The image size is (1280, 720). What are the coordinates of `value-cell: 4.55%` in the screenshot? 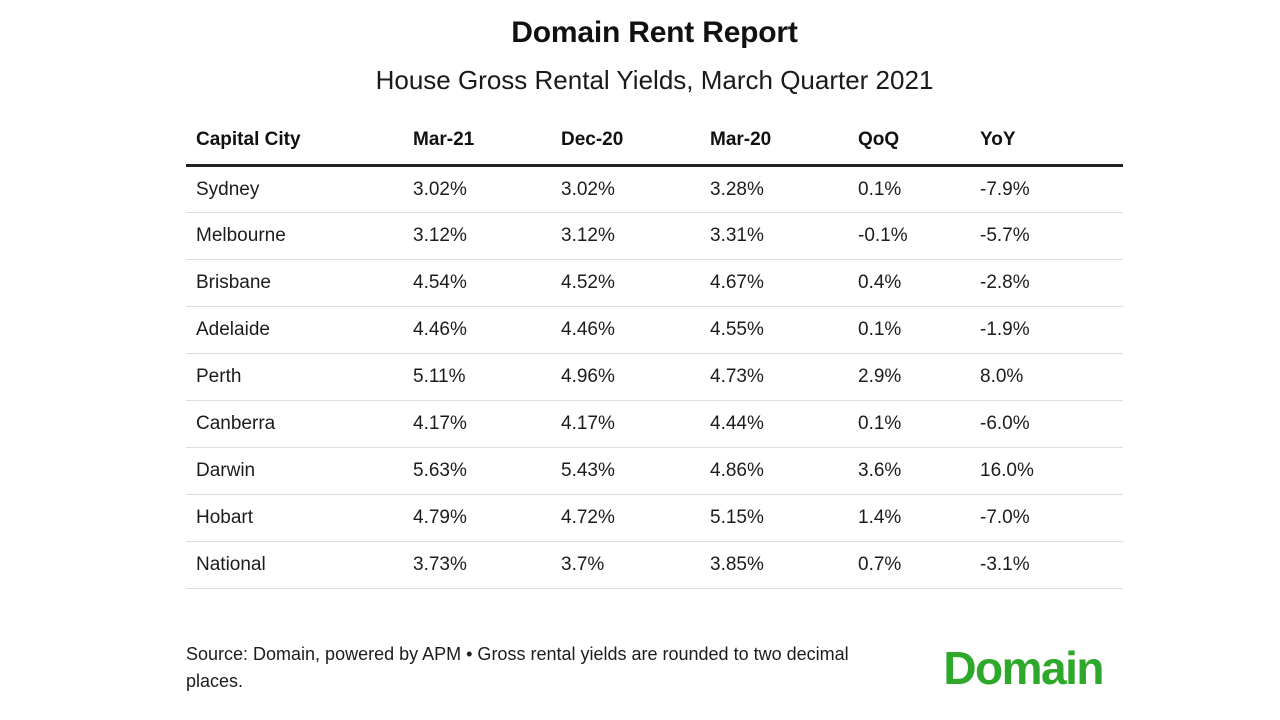 It's located at (784, 330).